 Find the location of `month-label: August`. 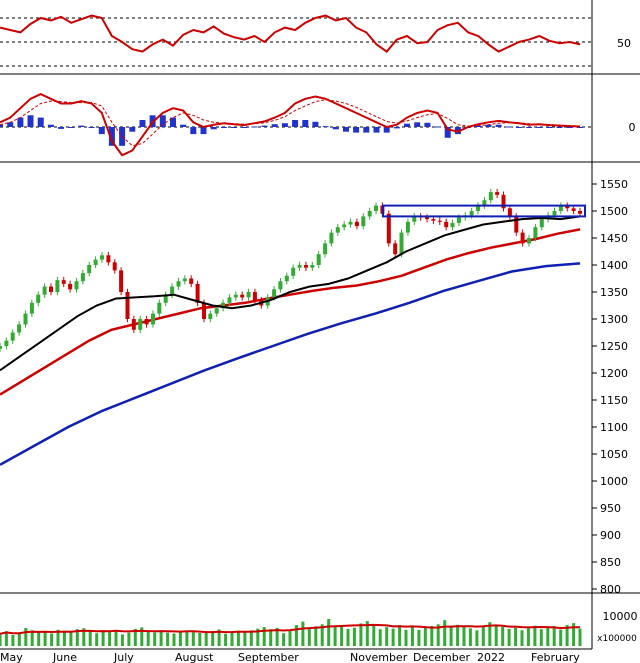

month-label: August is located at coordinates (194, 657).